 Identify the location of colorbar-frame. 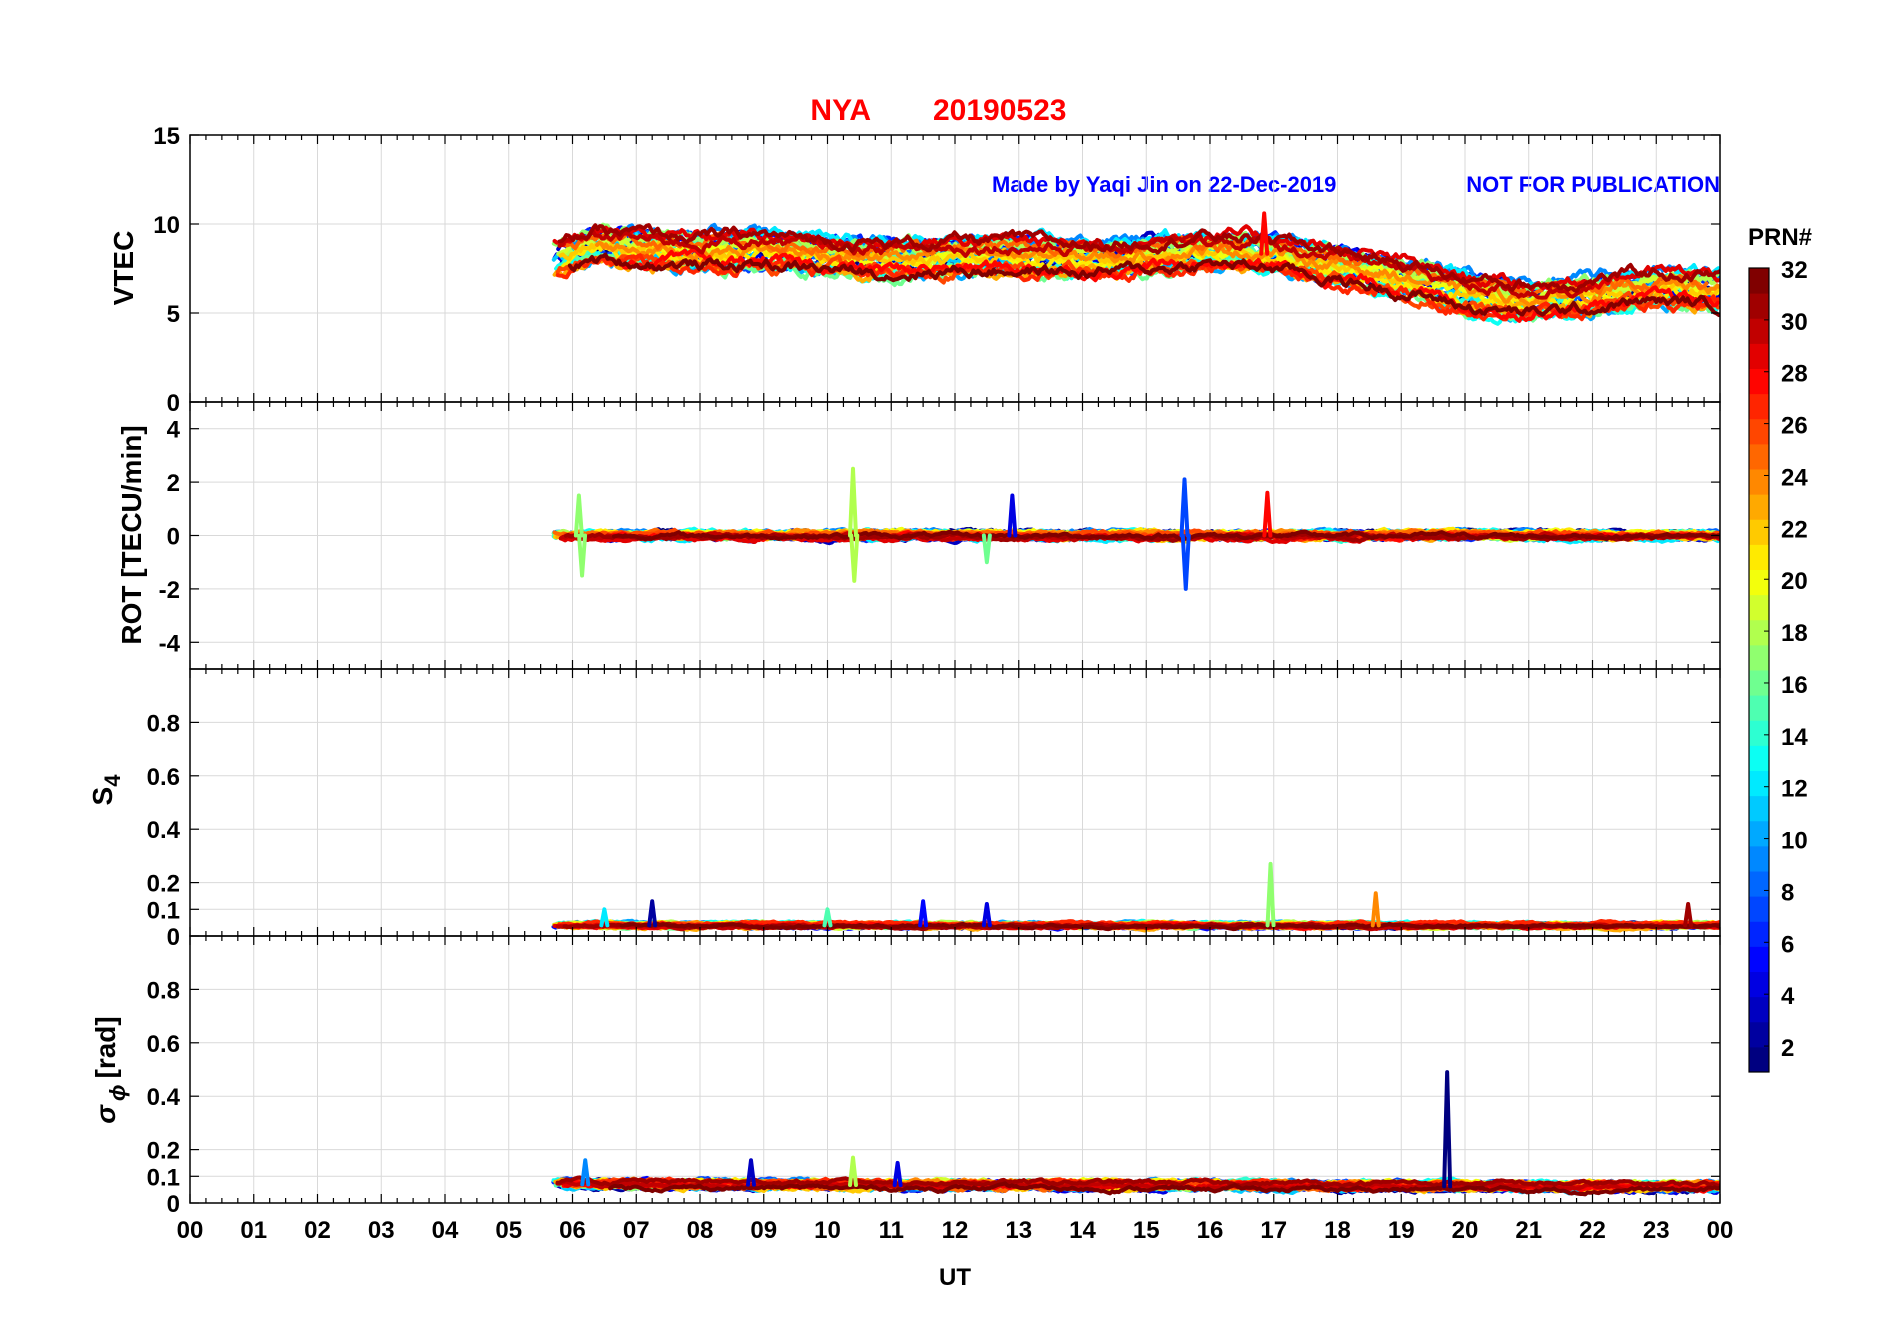
(1759, 670).